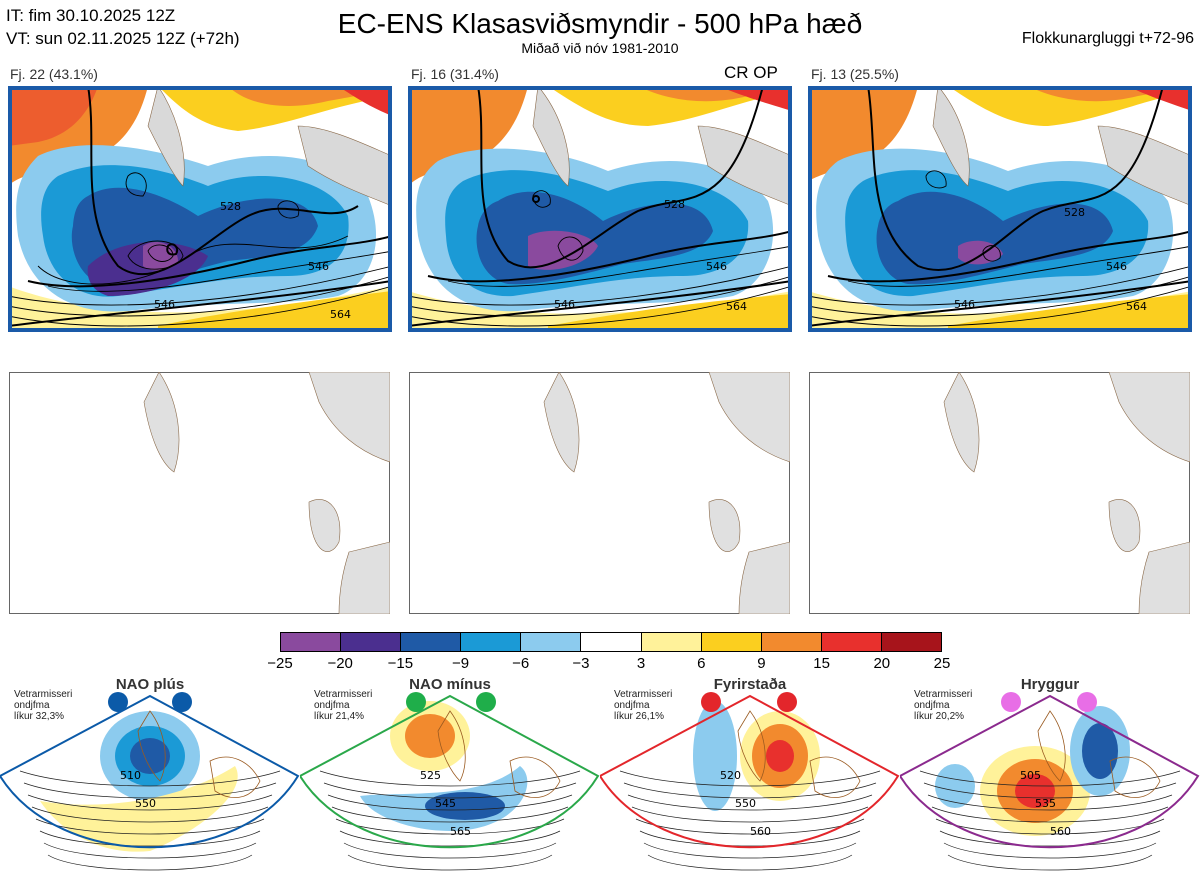 This screenshot has width=1200, height=871. I want to click on regime-text-line: líkur 21,4%, so click(339, 716).